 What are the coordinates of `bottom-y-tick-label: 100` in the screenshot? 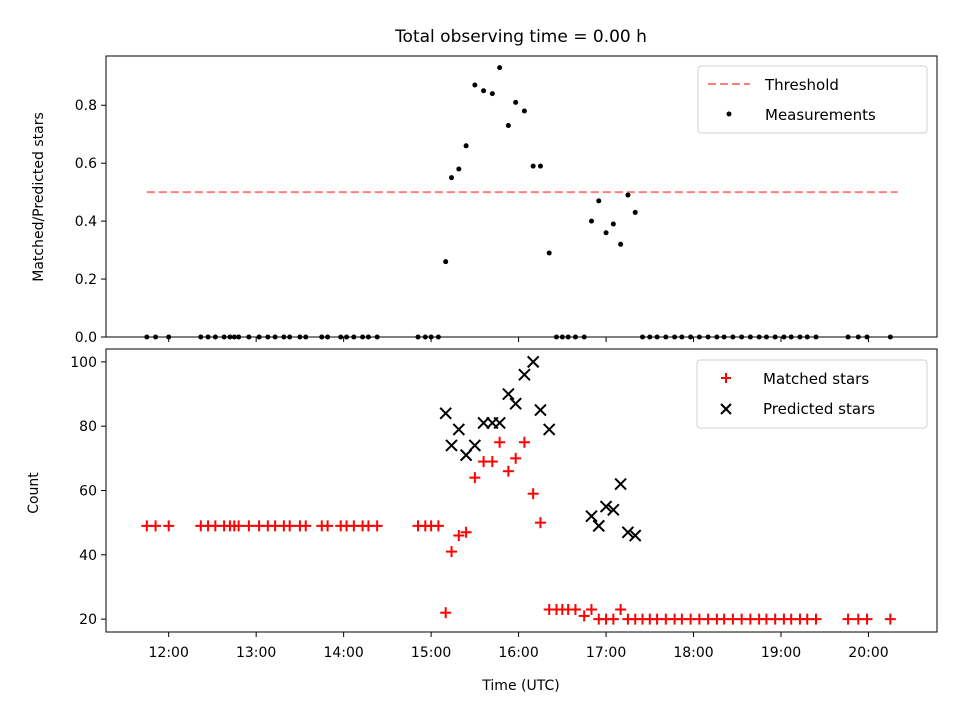 It's located at (83, 363).